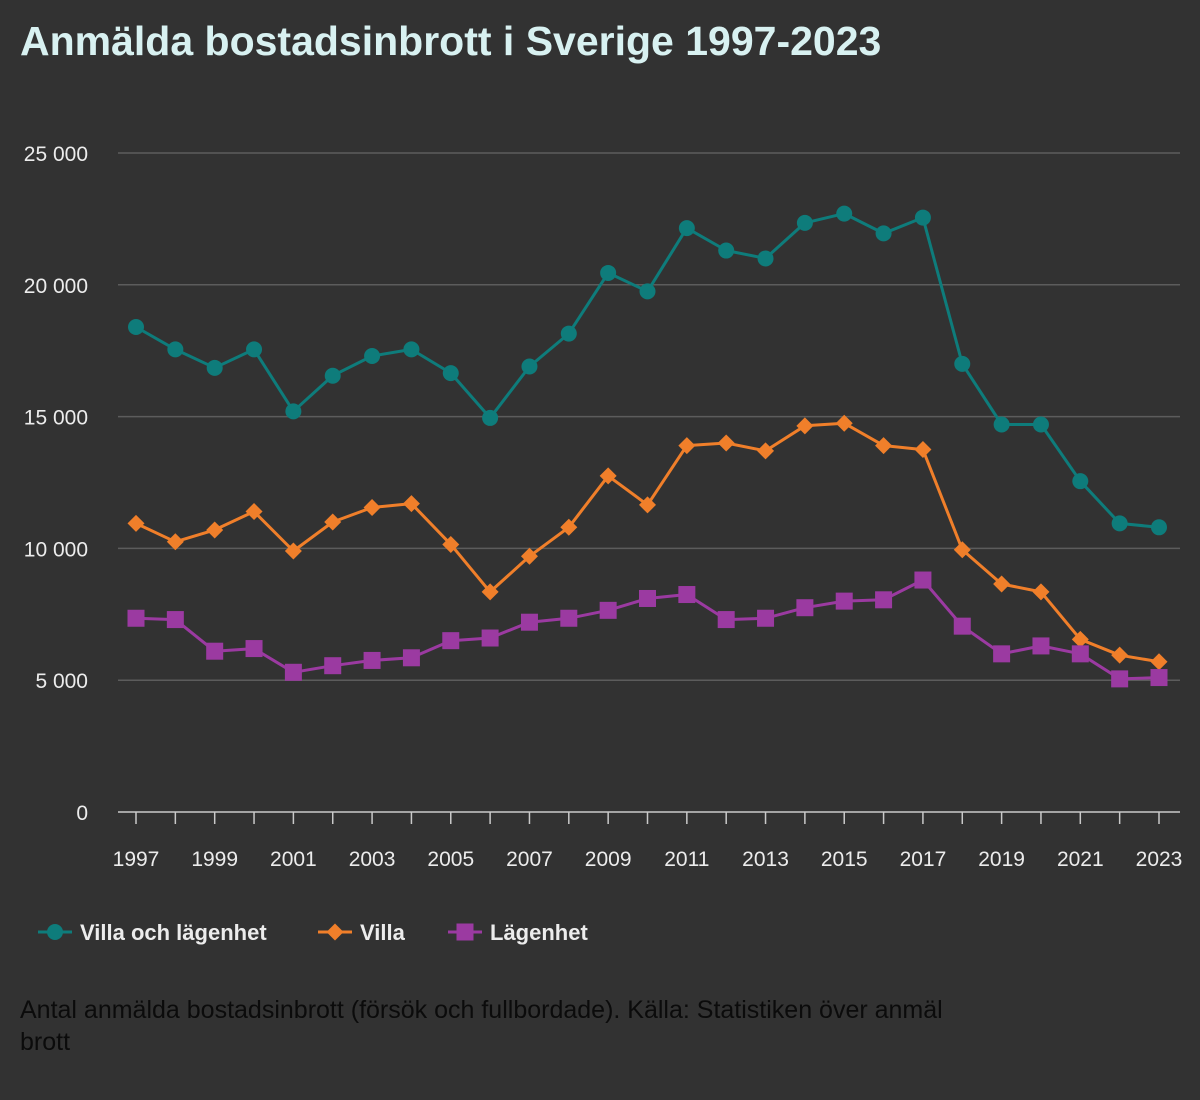 The image size is (1200, 1100). What do you see at coordinates (372, 859) in the screenshot?
I see `x-tick-label: 2003` at bounding box center [372, 859].